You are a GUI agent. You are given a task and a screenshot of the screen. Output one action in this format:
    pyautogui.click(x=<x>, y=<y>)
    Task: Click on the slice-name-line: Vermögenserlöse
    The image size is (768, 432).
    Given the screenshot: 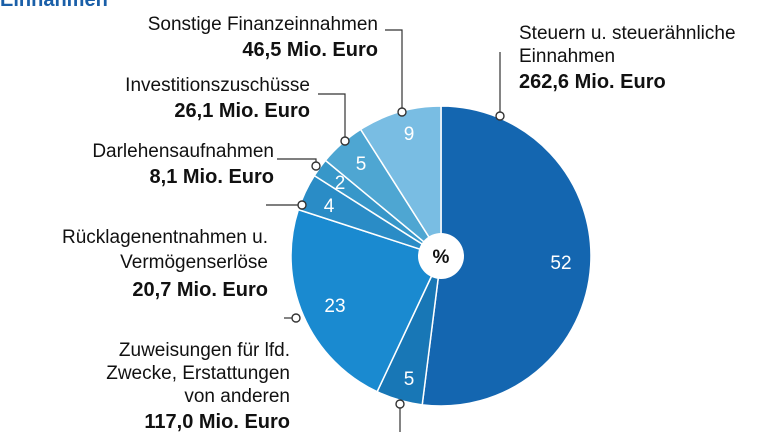 What is the action you would take?
    pyautogui.click(x=194, y=262)
    